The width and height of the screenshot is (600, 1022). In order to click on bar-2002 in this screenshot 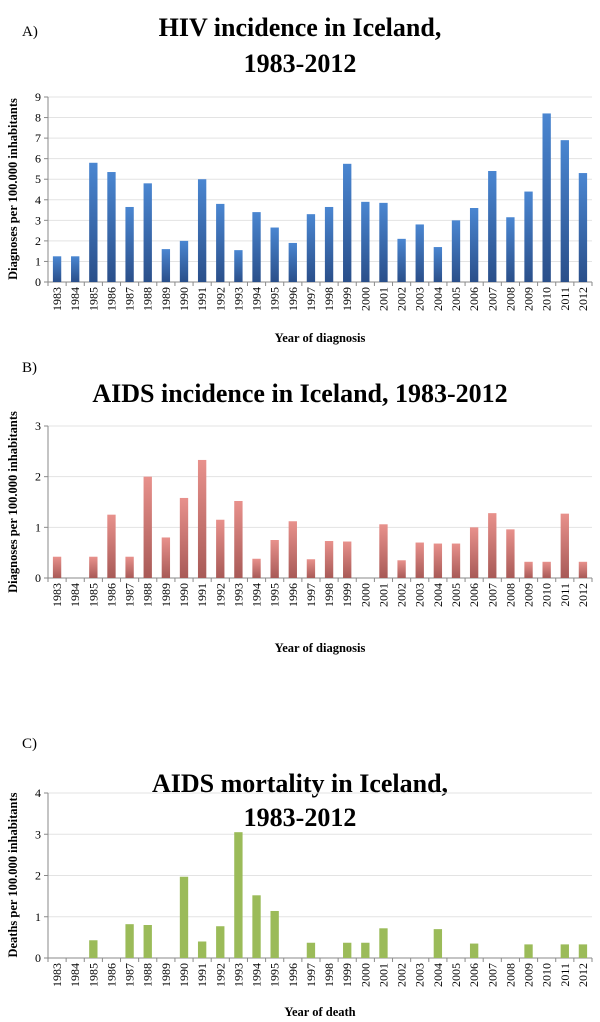, I will do `click(401, 569)`.